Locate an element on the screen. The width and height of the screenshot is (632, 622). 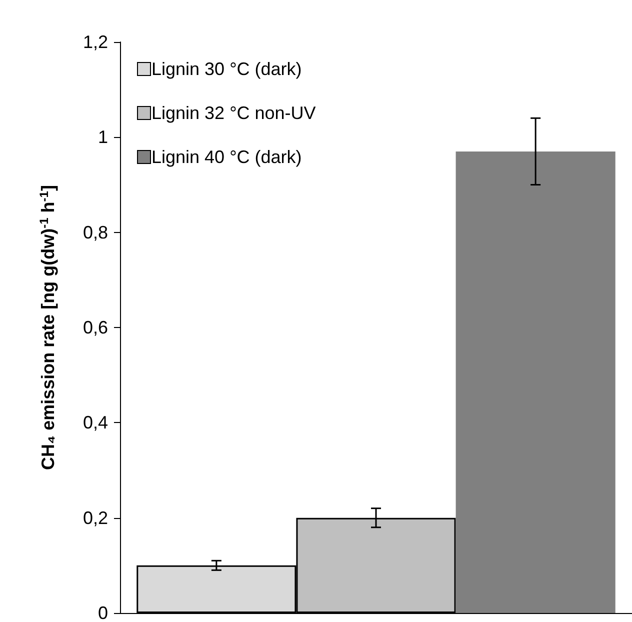
y-tick-label: 0 is located at coordinates (103, 612).